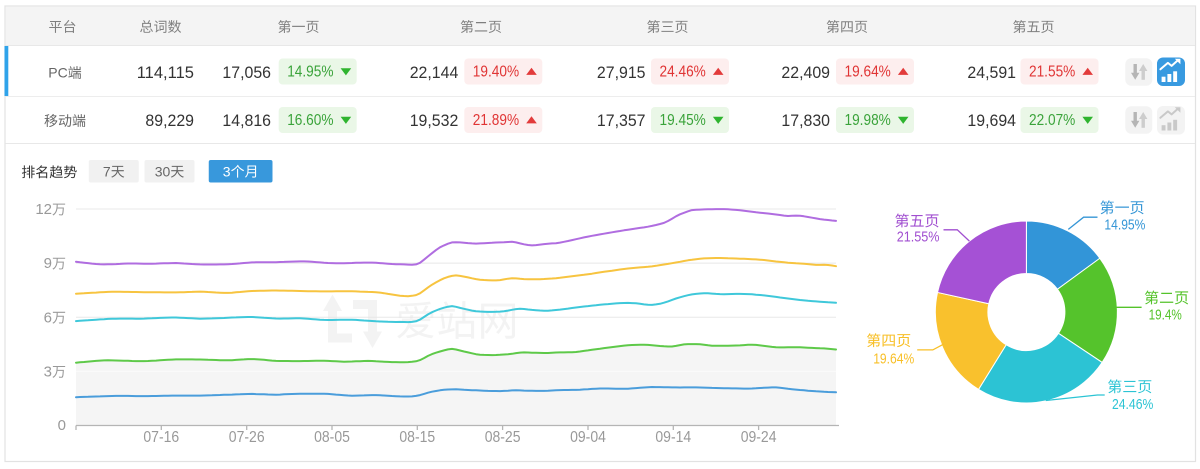  I want to click on svg-text: 19,532, so click(434, 120).